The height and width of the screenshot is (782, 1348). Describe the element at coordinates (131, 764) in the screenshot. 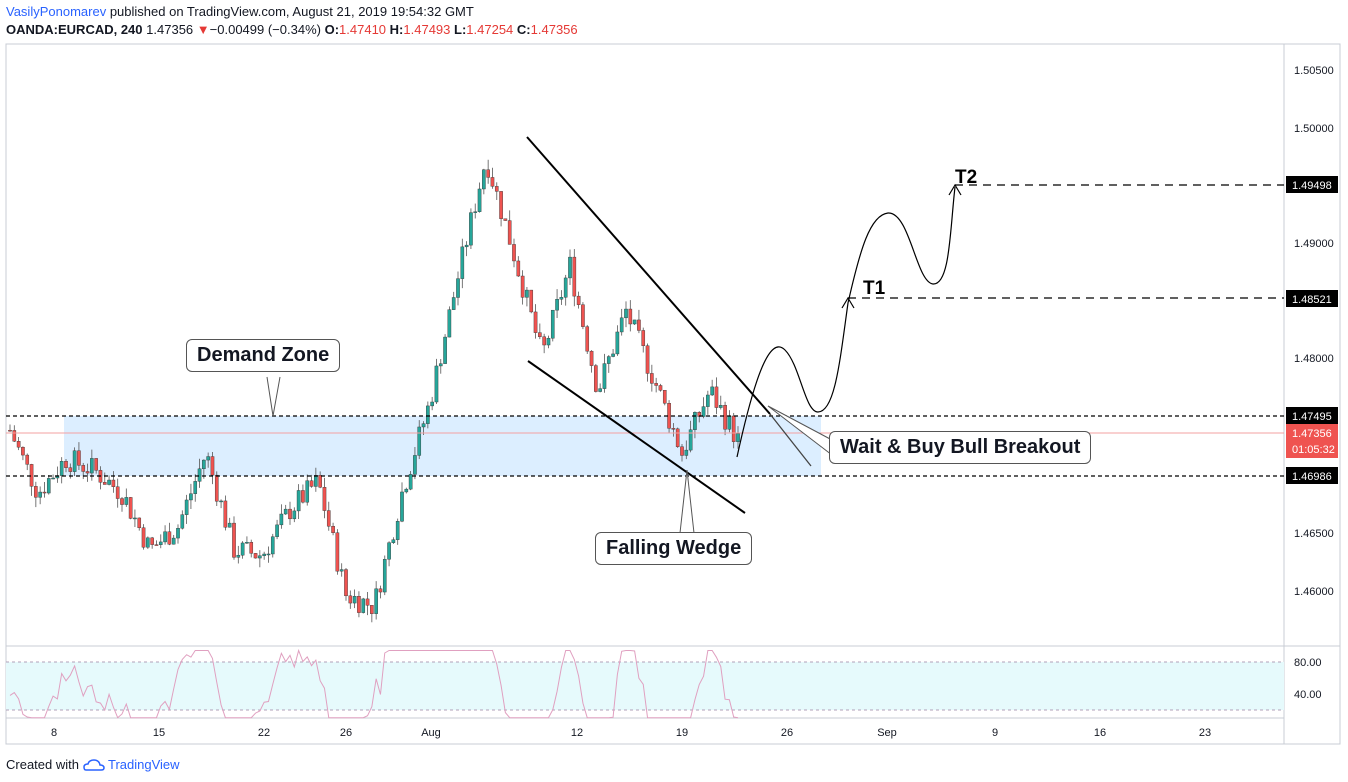

I see `tradingview-logo: TradingView` at that location.